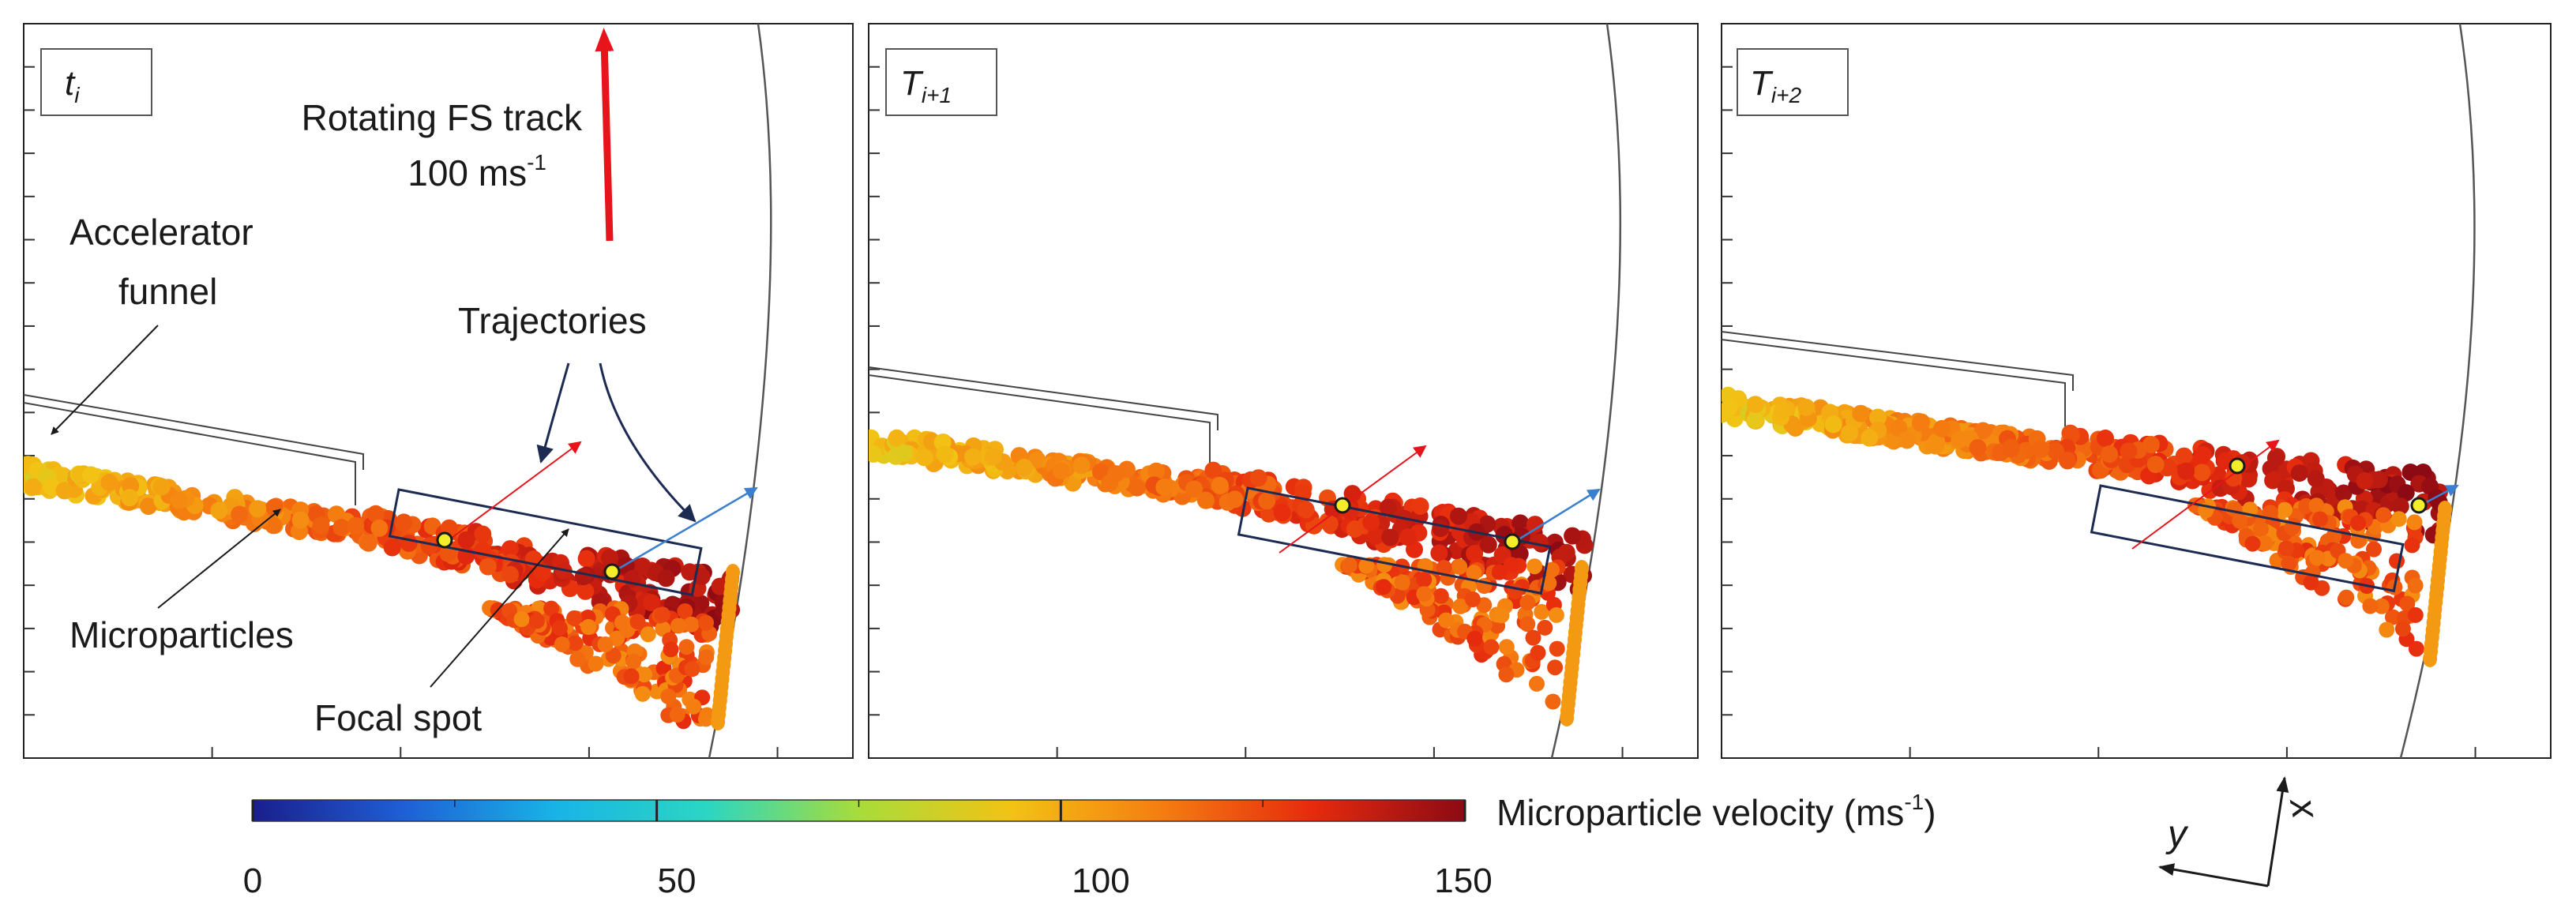 This screenshot has width=2576, height=916. What do you see at coordinates (2205, 494) in the screenshot?
I see `trajectory-red` at bounding box center [2205, 494].